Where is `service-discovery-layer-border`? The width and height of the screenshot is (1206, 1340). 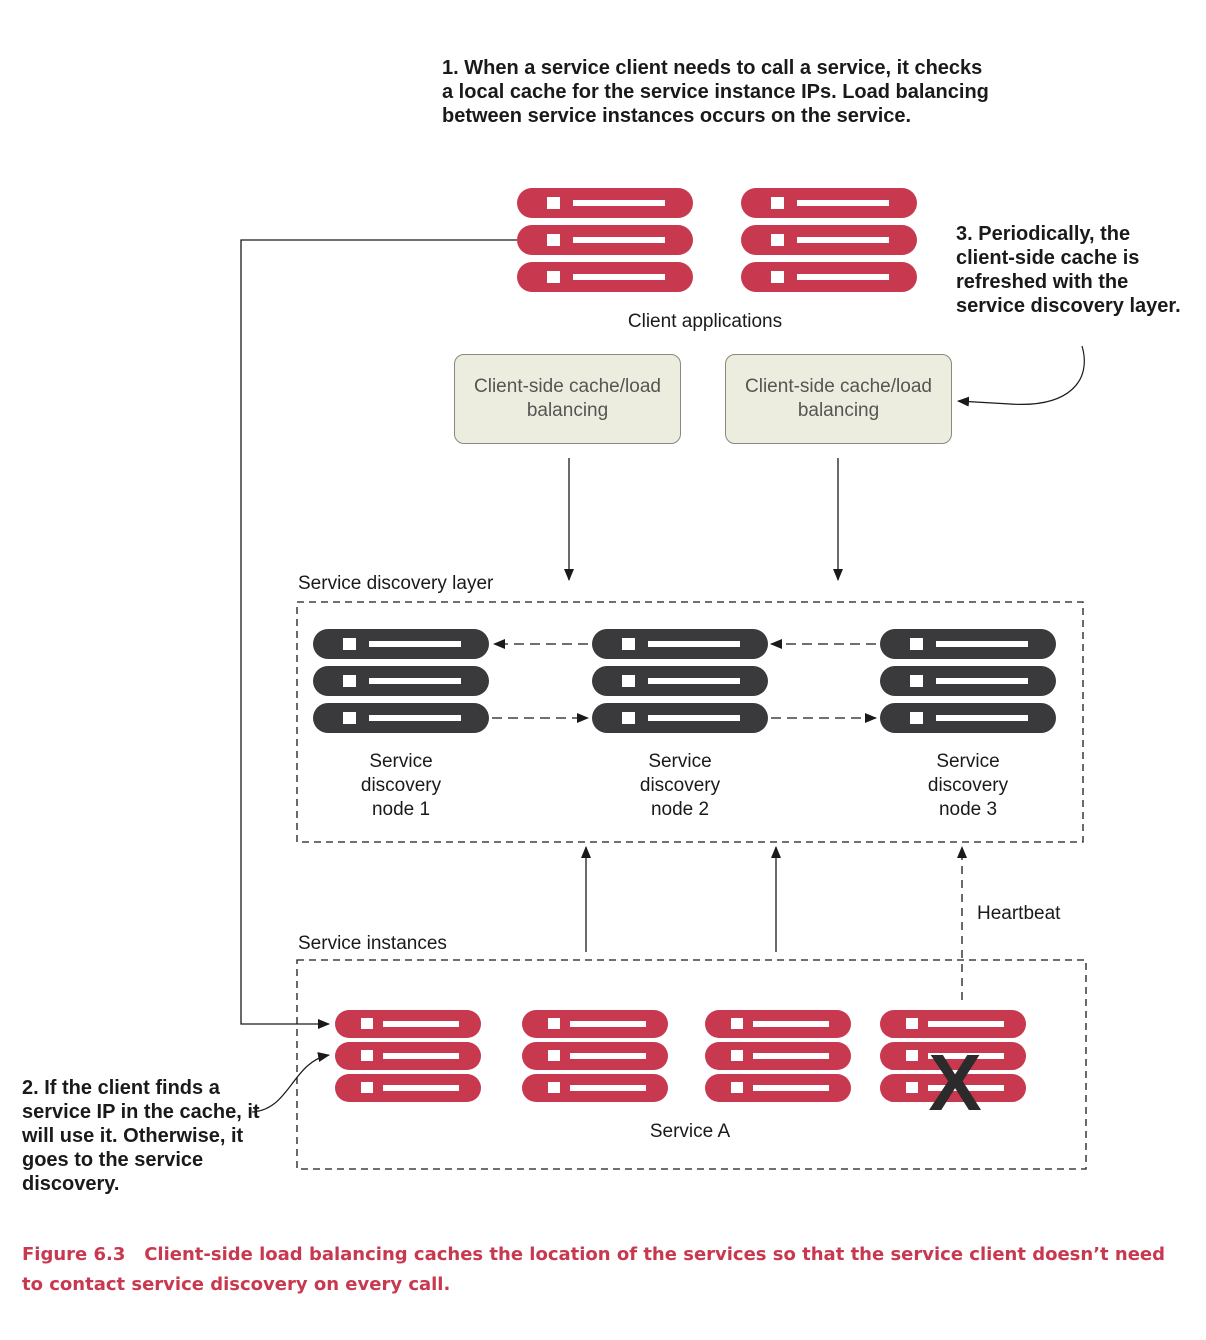
service-discovery-layer-border is located at coordinates (690, 722).